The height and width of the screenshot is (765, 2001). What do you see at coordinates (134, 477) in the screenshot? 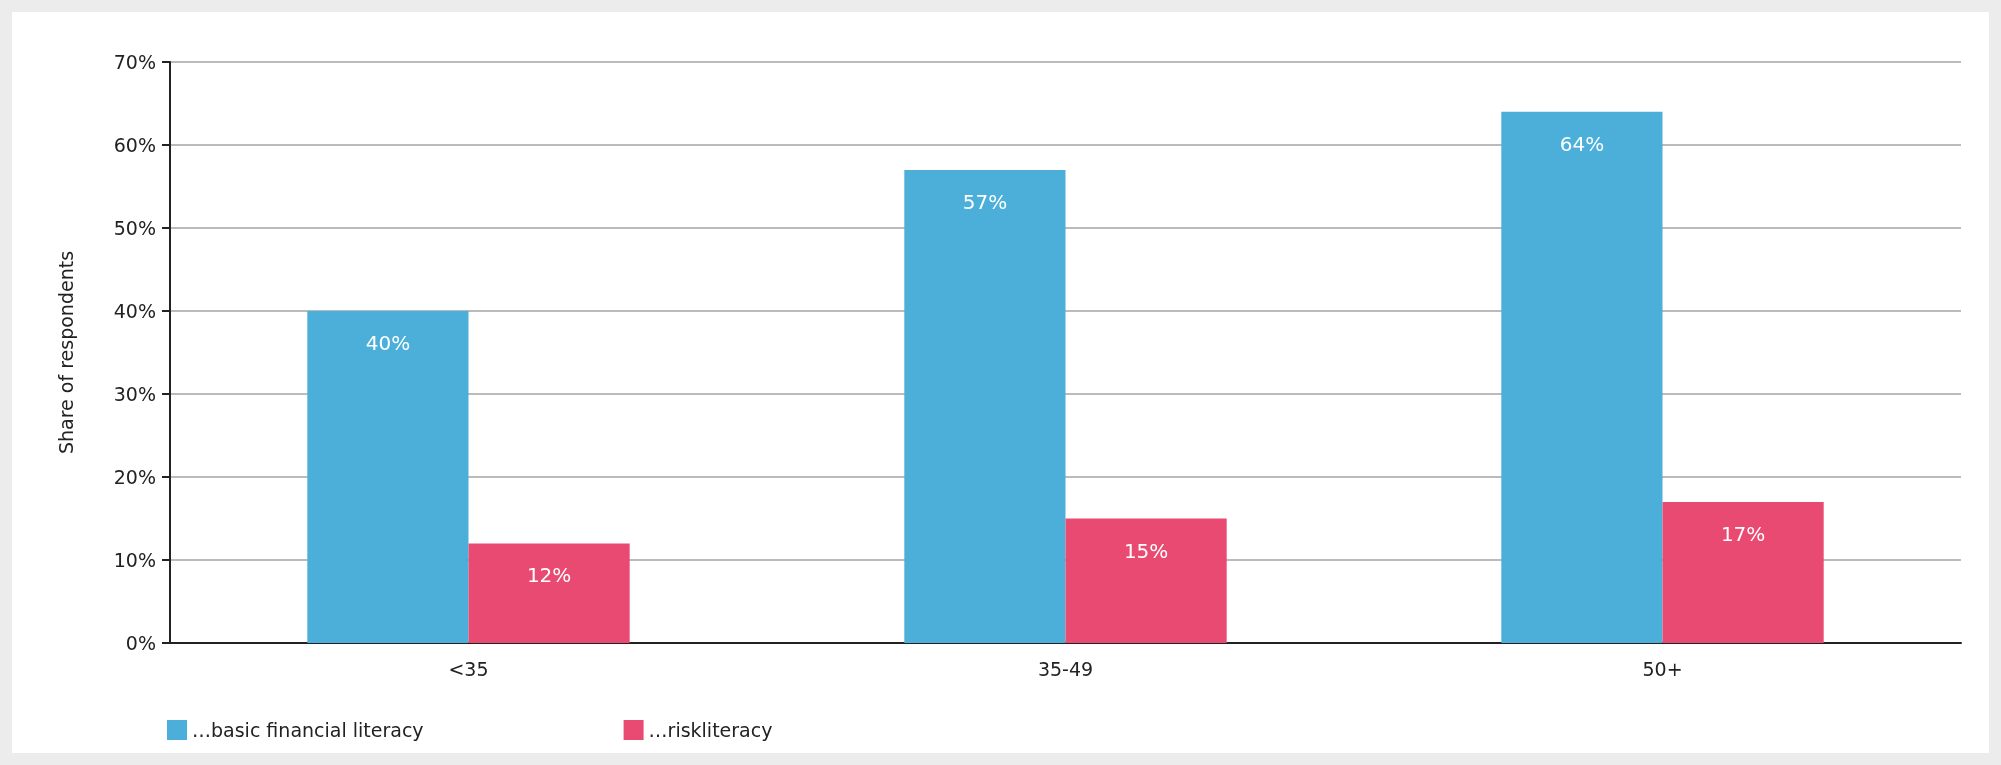
I see `y-tick-label: 20%` at bounding box center [134, 477].